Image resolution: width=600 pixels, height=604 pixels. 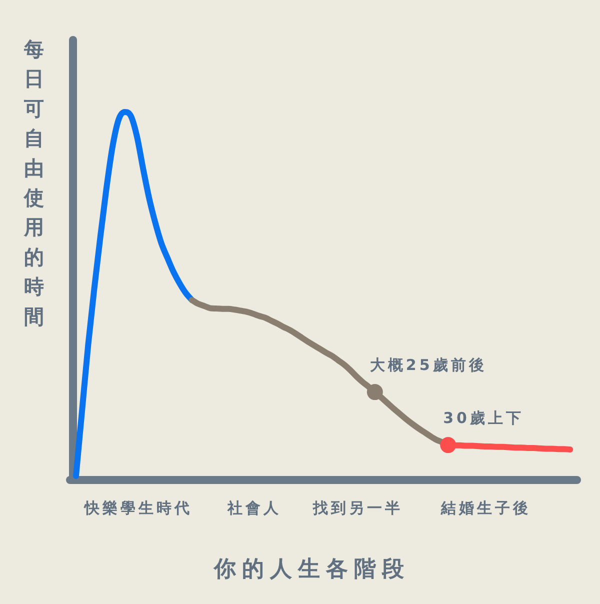 What do you see at coordinates (428, 365) in the screenshot?
I see `annotation: 大概25歲前後` at bounding box center [428, 365].